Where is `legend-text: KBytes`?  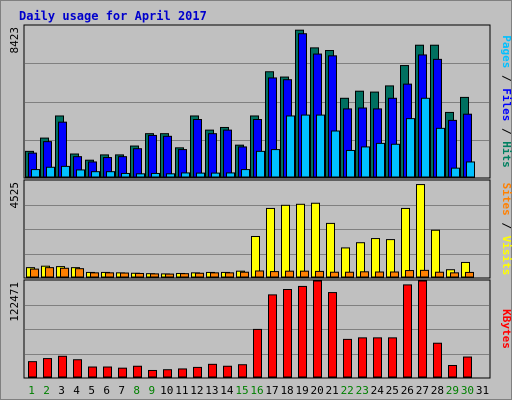 legend-text: KBytes is located at coordinates (506, 329).